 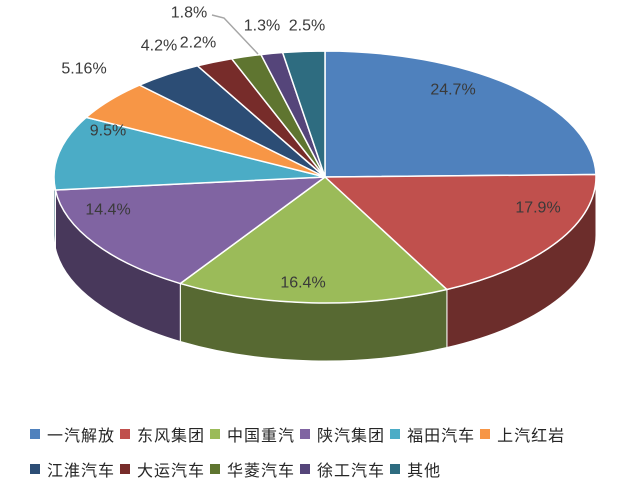 I want to click on slice-label-8: 1.8%, so click(x=189, y=13).